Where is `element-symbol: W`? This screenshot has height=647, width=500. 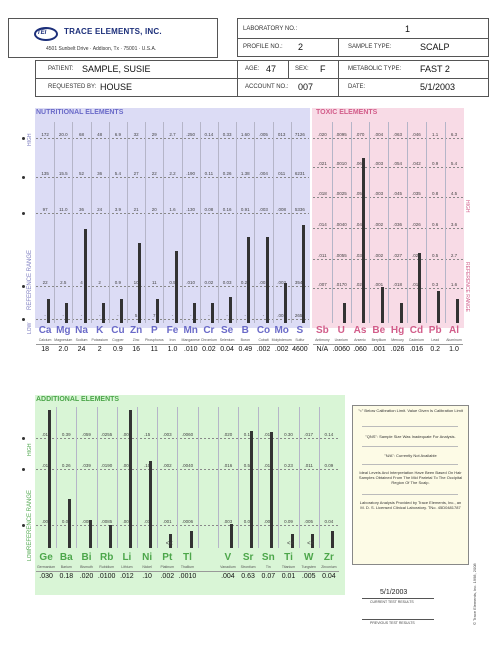 element-symbol: W is located at coordinates (308, 557).